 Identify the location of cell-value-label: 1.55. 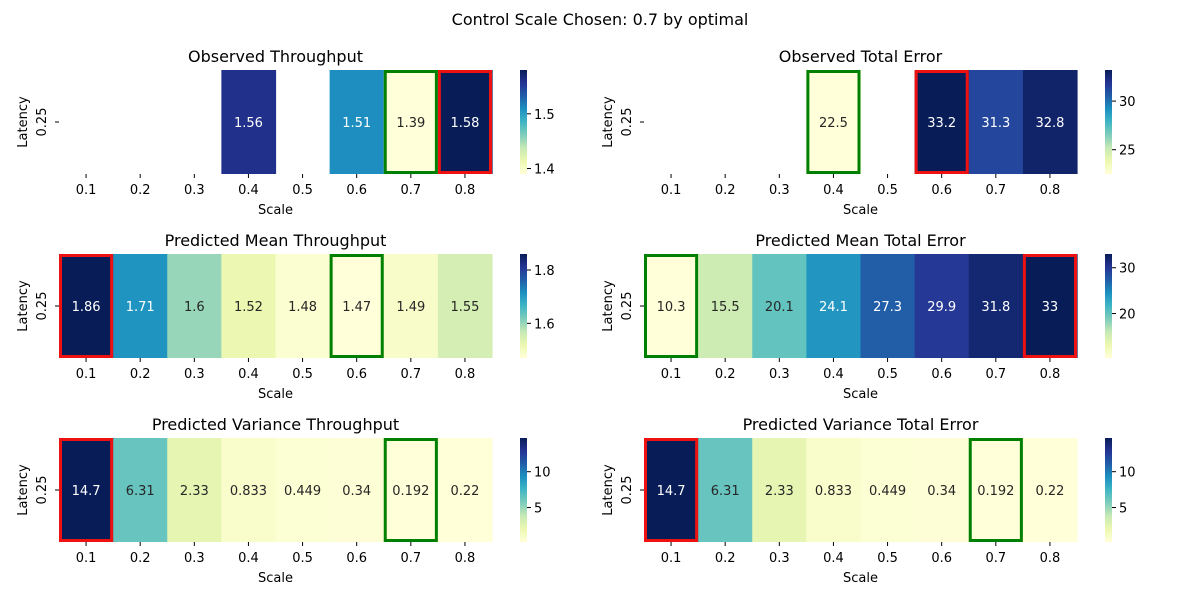
(464, 307).